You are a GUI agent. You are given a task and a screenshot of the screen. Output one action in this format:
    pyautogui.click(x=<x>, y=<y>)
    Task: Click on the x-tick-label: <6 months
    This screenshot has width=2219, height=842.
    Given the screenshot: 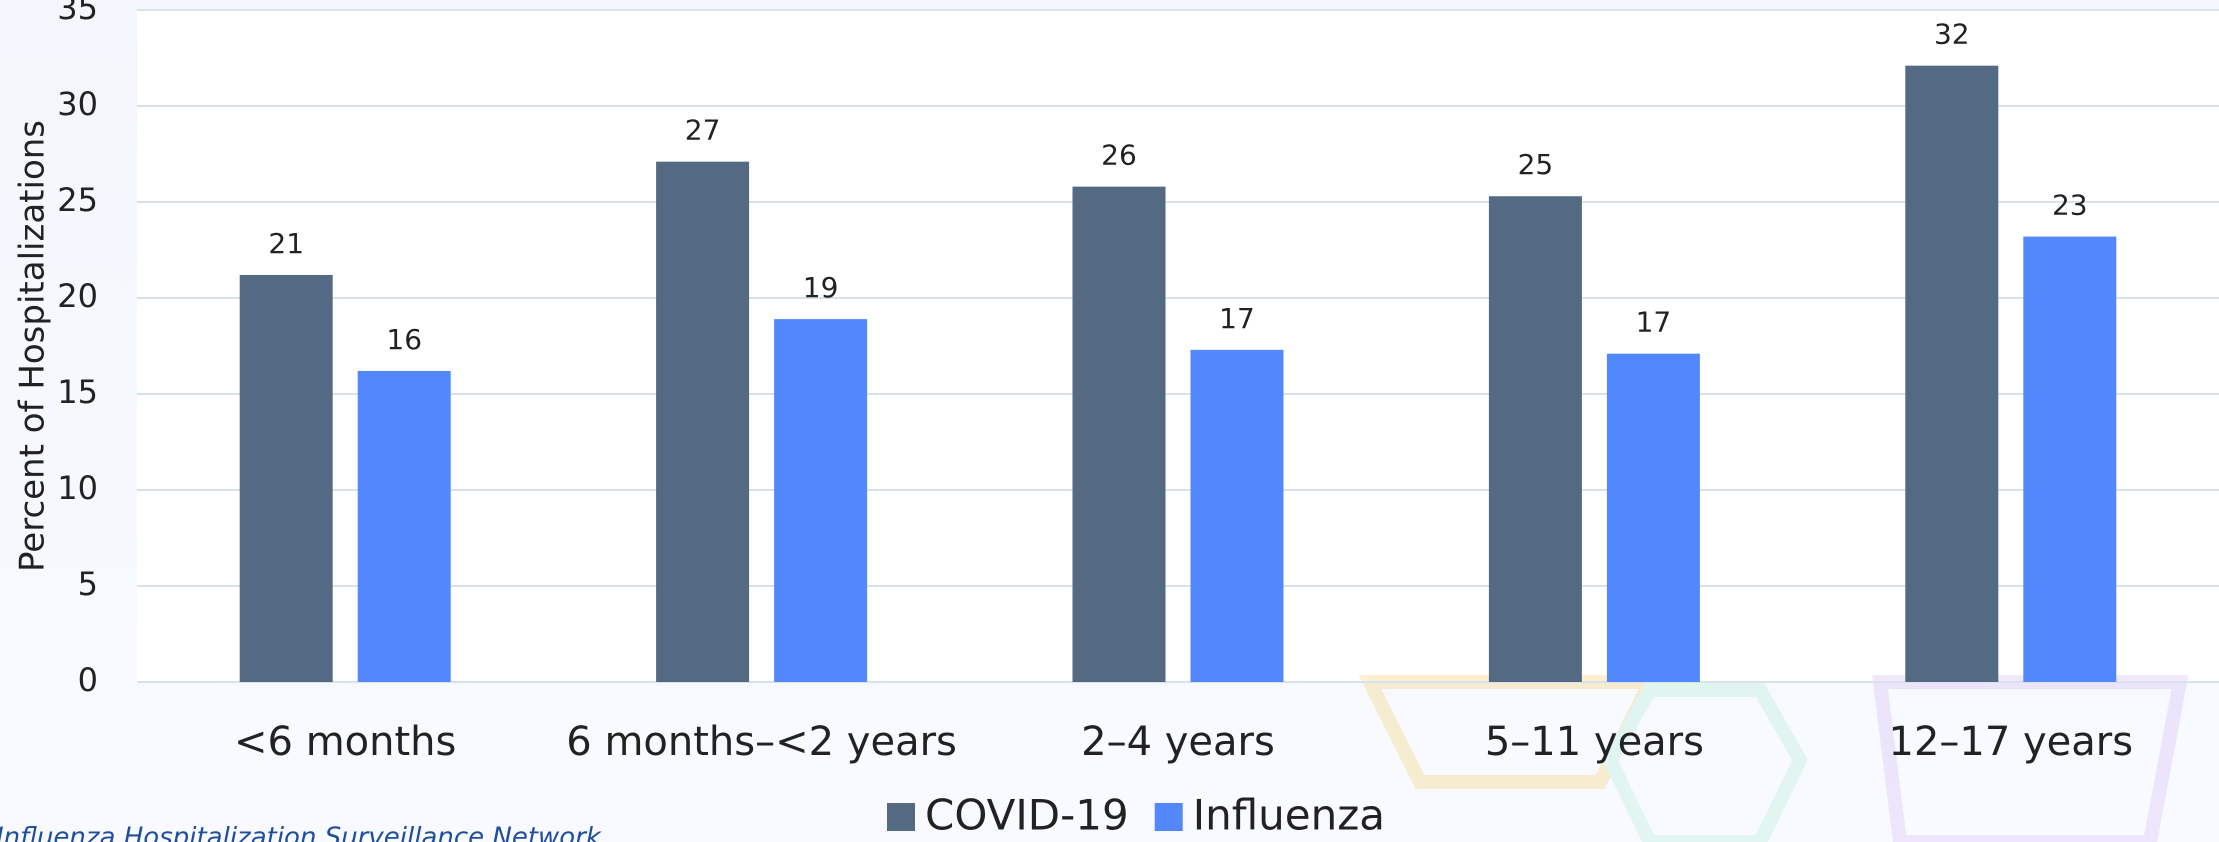 What is the action you would take?
    pyautogui.click(x=345, y=742)
    